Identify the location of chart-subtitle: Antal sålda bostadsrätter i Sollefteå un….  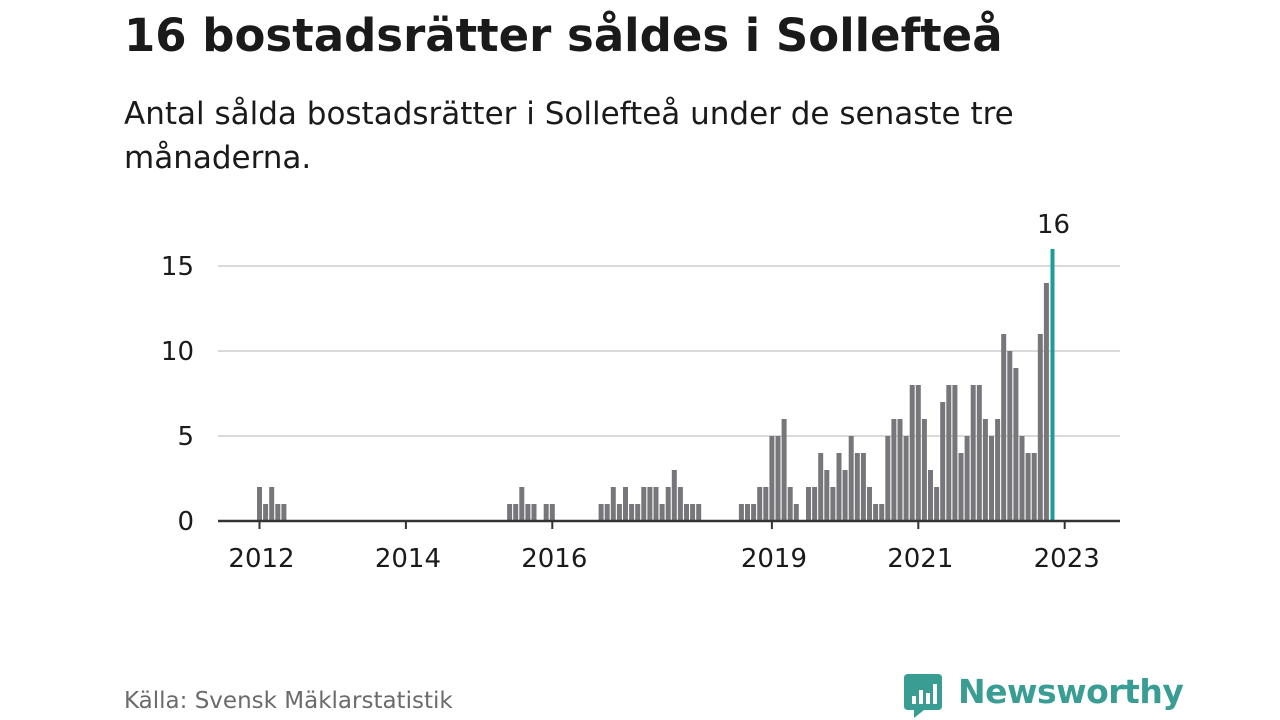
(569, 136).